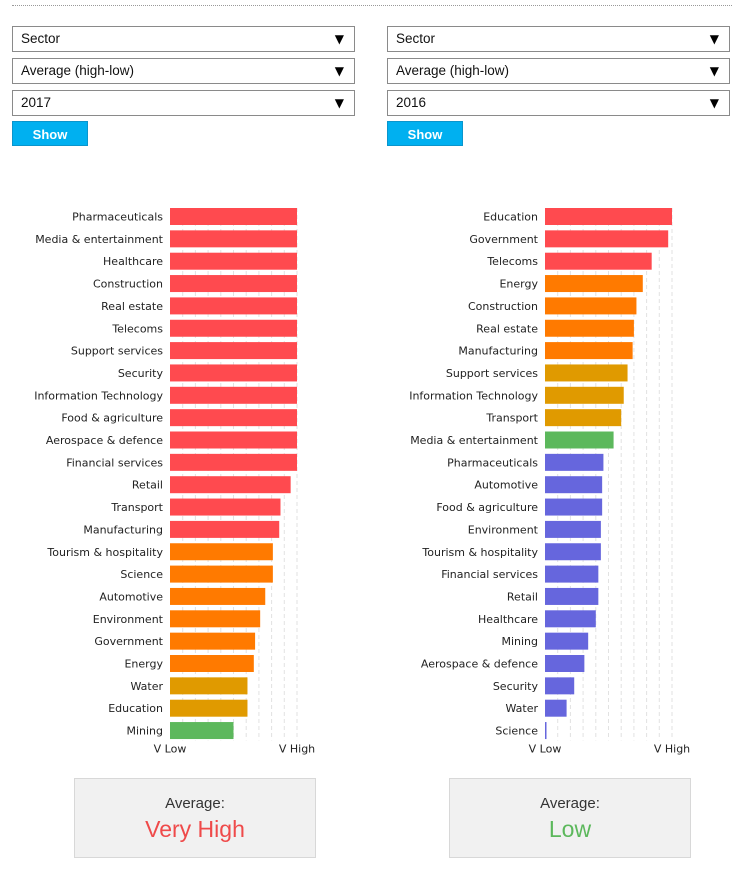  I want to click on category-label: Media & entertainment, so click(474, 440).